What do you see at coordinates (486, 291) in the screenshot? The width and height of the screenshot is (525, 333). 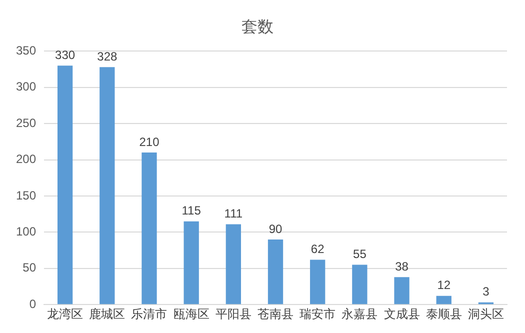 I see `data-label: 3` at bounding box center [486, 291].